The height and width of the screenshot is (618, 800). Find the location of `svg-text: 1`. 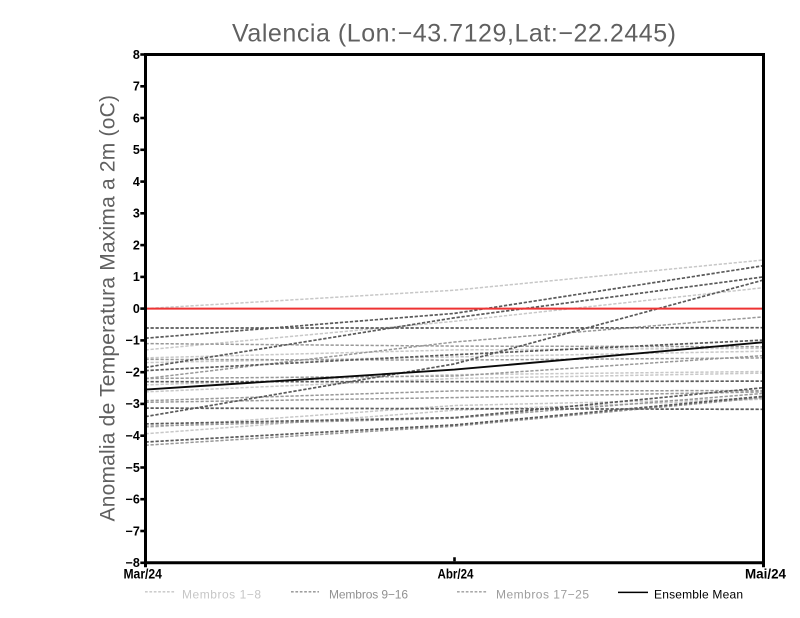

svg-text: 1 is located at coordinates (136, 277).